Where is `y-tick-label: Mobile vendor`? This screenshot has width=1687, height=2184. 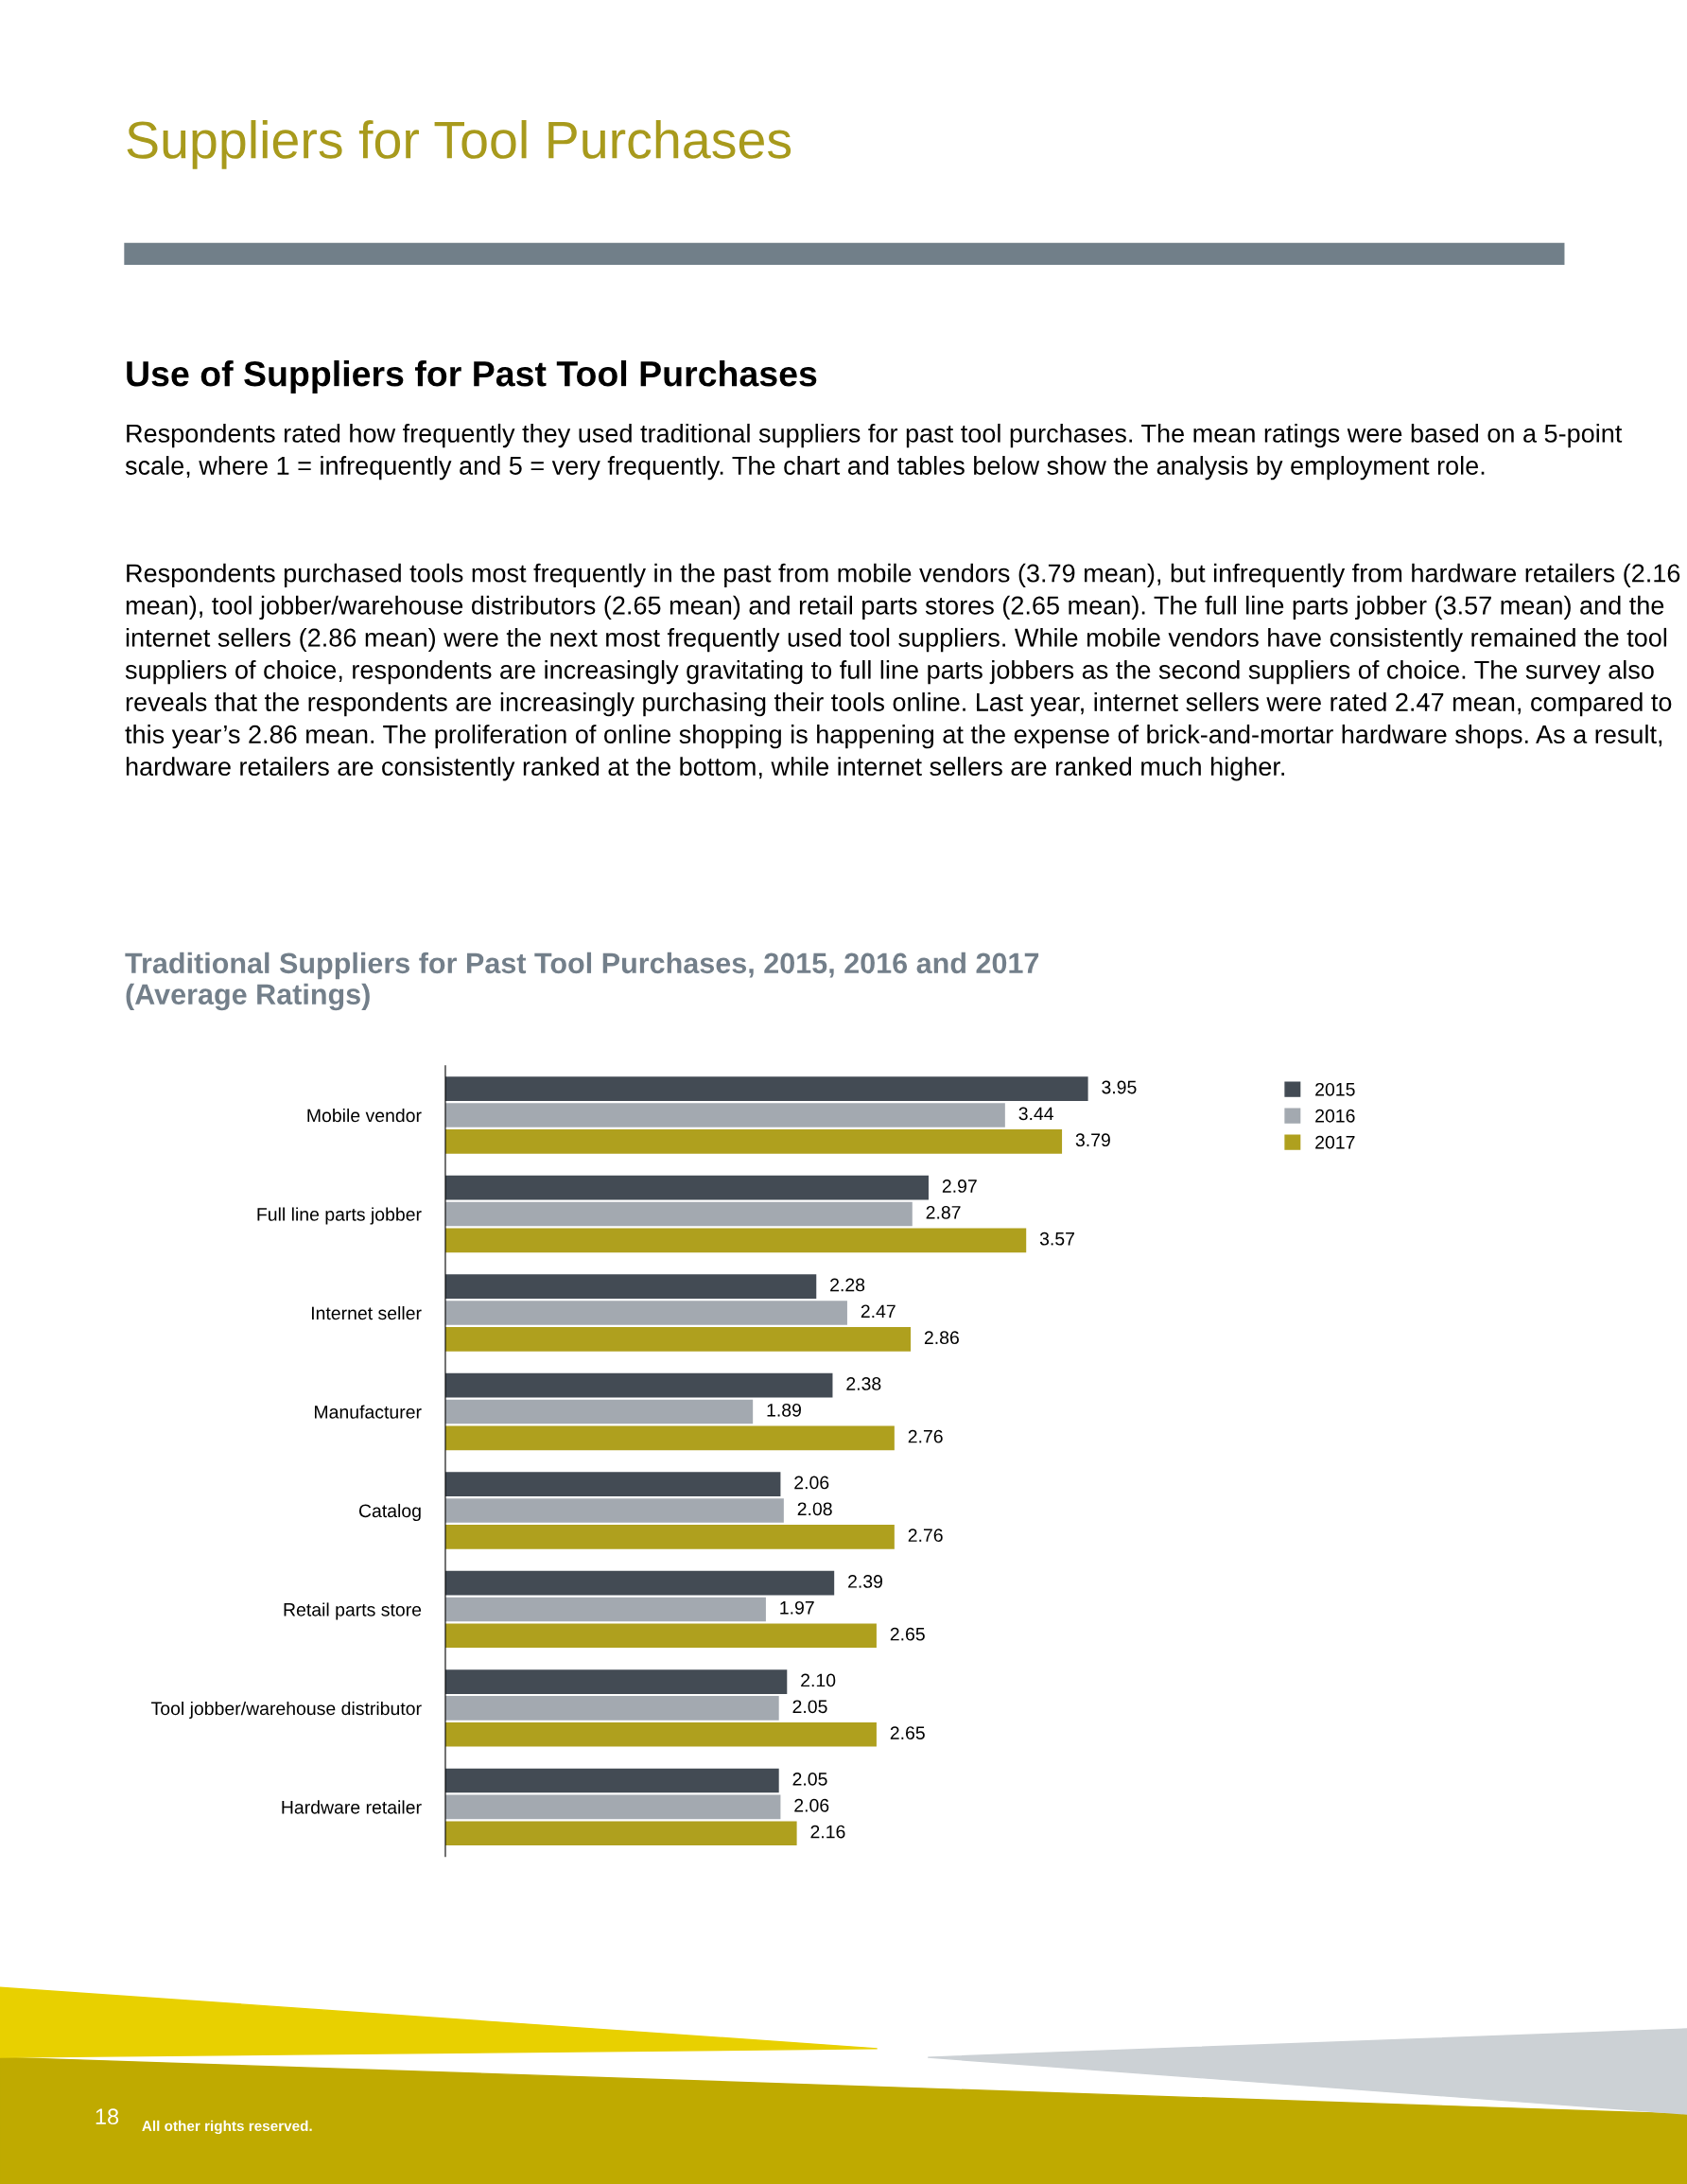
y-tick-label: Mobile vendor is located at coordinates (364, 1115).